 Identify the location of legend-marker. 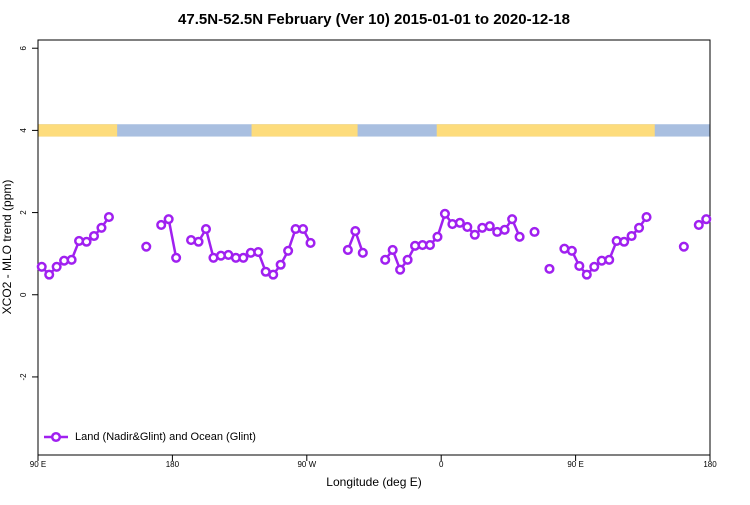
(56, 437).